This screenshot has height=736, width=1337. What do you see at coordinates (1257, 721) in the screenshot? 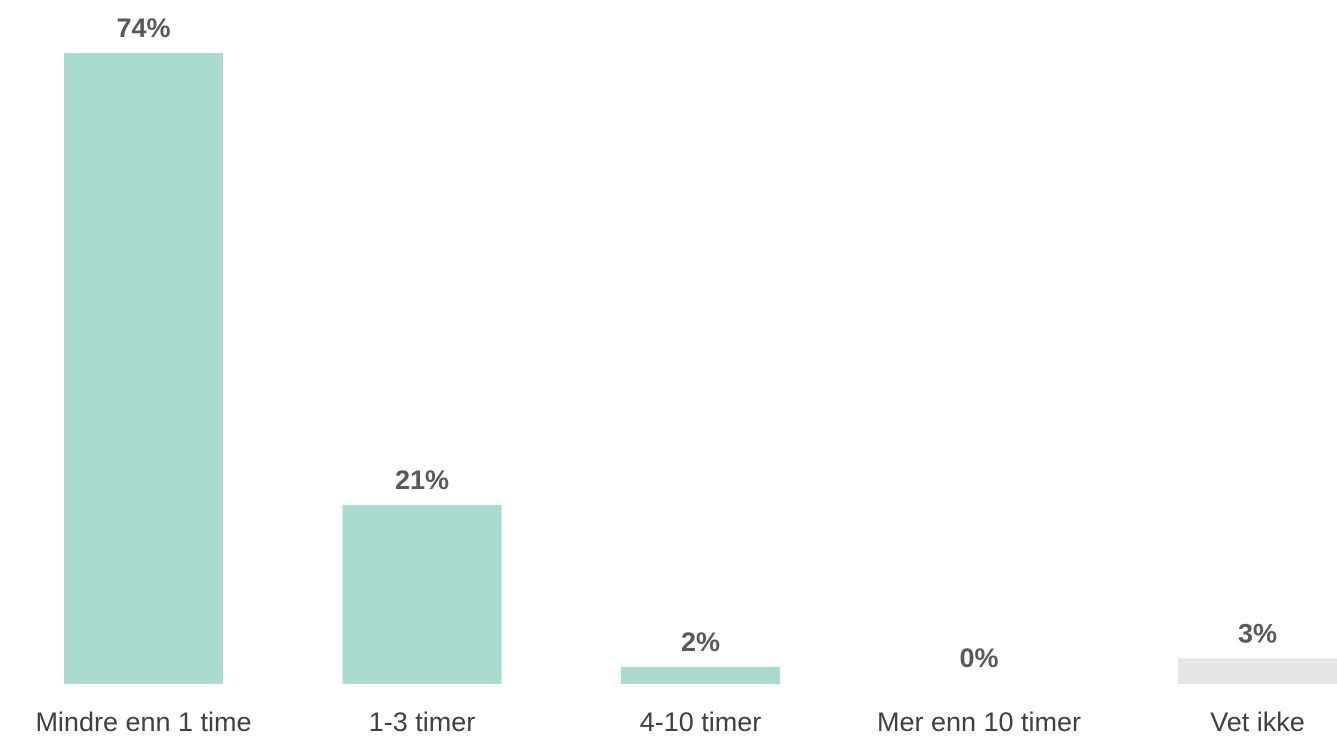
I see `category-label: Vet ikke` at bounding box center [1257, 721].